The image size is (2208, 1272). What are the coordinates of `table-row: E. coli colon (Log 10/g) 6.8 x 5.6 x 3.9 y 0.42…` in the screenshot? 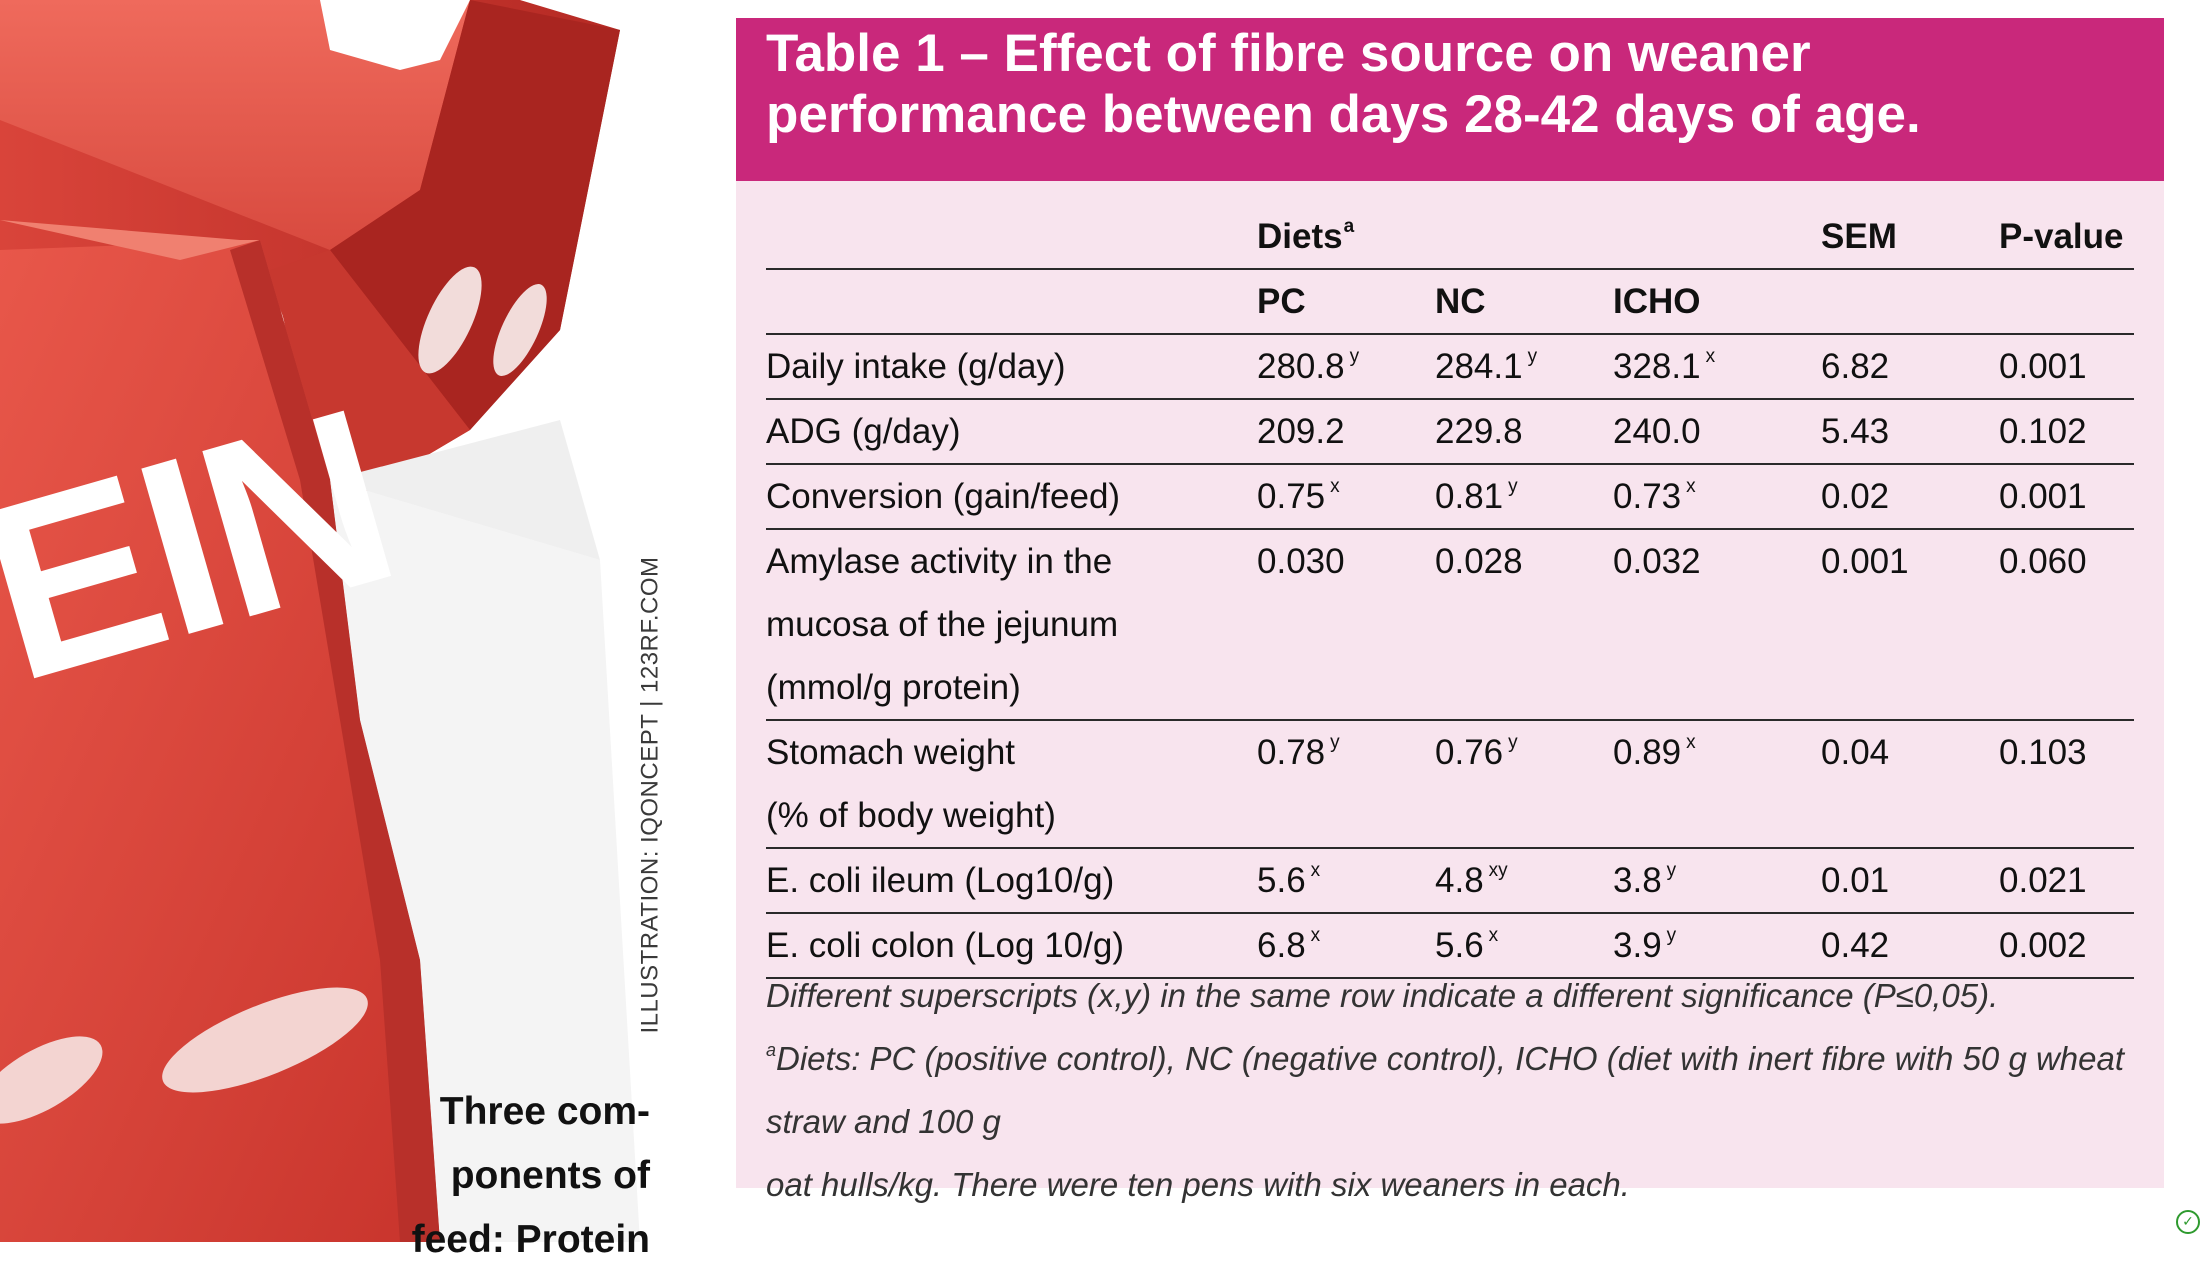 It's located at (1450, 946).